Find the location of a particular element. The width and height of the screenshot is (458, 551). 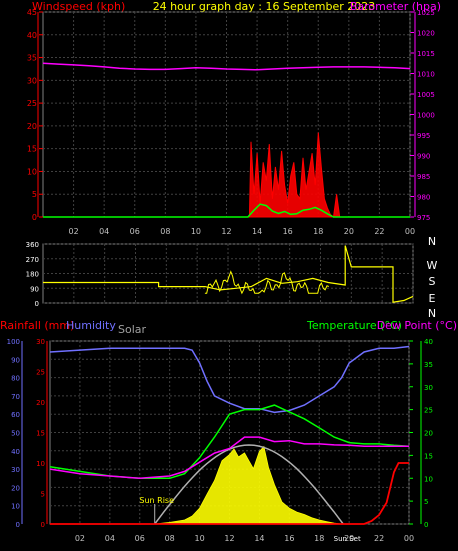

solar-series is located at coordinates (248, 485).